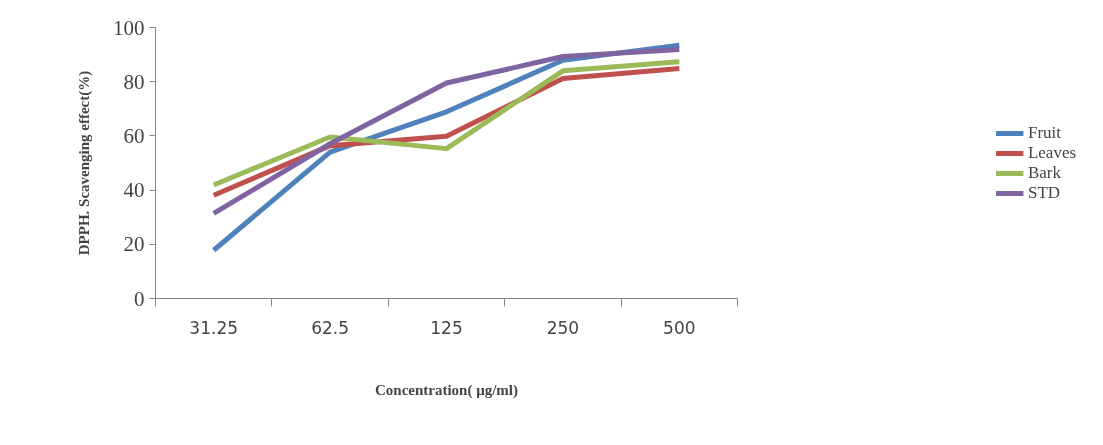 The height and width of the screenshot is (445, 1103). What do you see at coordinates (330, 327) in the screenshot?
I see `x-tick-label: 62.5` at bounding box center [330, 327].